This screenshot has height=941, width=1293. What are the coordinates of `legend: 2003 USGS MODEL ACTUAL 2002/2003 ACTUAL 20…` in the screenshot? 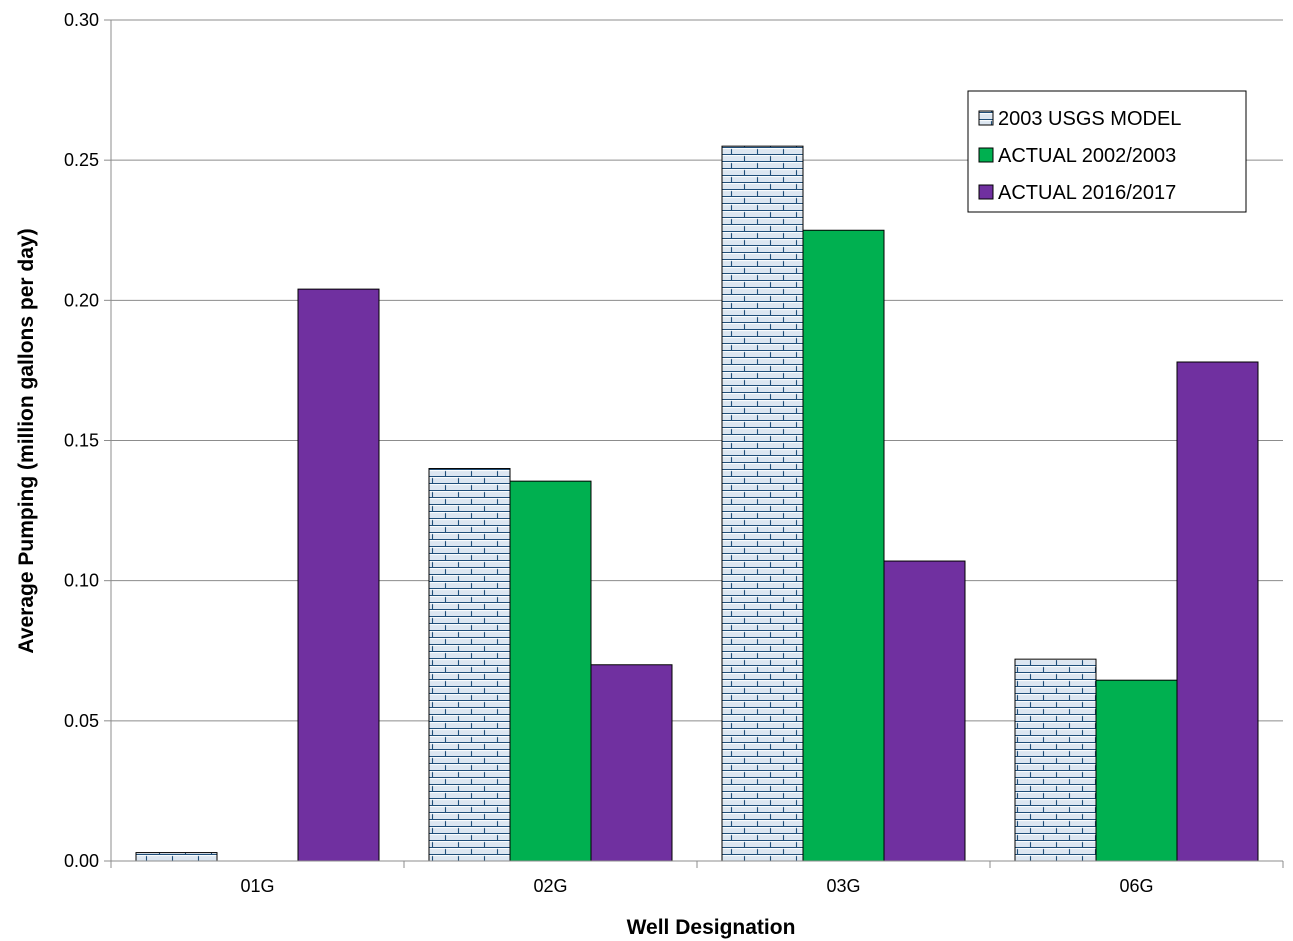 It's located at (1107, 151).